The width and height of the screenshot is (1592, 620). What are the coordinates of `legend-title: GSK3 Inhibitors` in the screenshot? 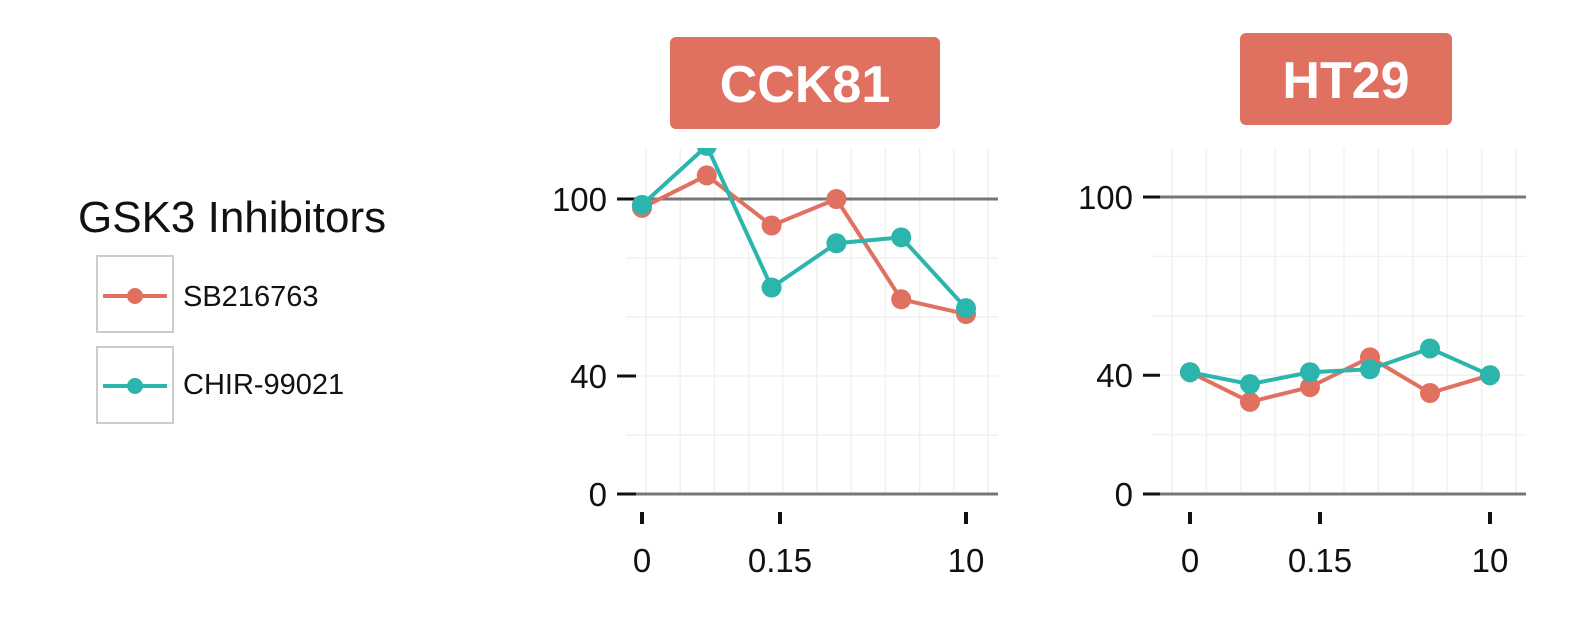 It's located at (232, 217).